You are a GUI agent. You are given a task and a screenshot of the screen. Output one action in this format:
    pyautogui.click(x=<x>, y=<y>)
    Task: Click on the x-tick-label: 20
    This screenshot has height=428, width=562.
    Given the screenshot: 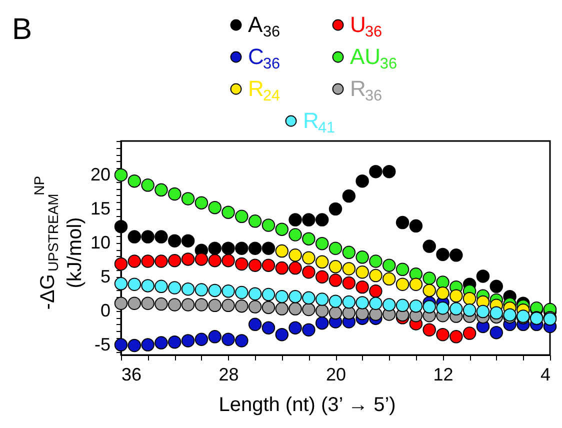 What is the action you would take?
    pyautogui.click(x=336, y=374)
    